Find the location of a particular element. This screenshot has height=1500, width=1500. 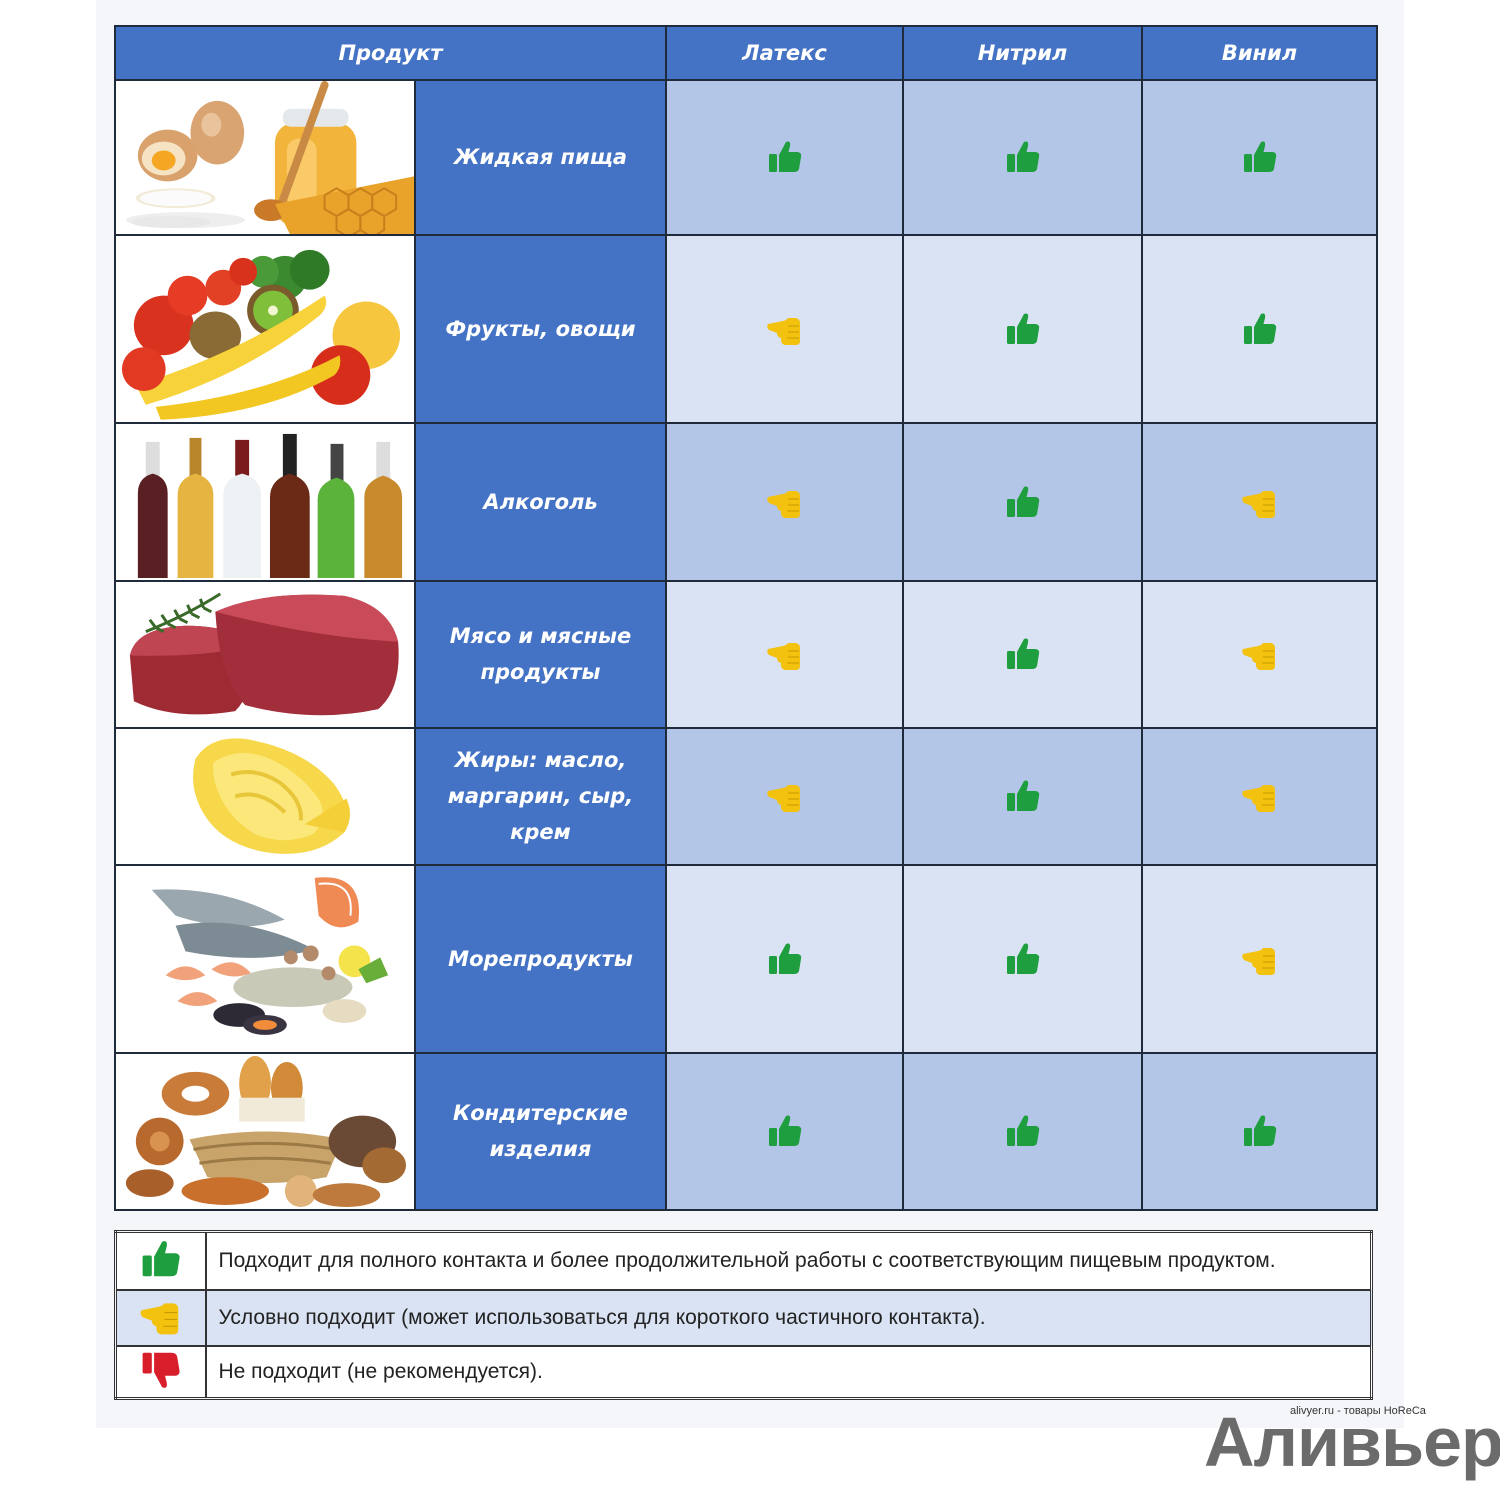

table-row: Фрукты, овощи is located at coordinates (746, 328).